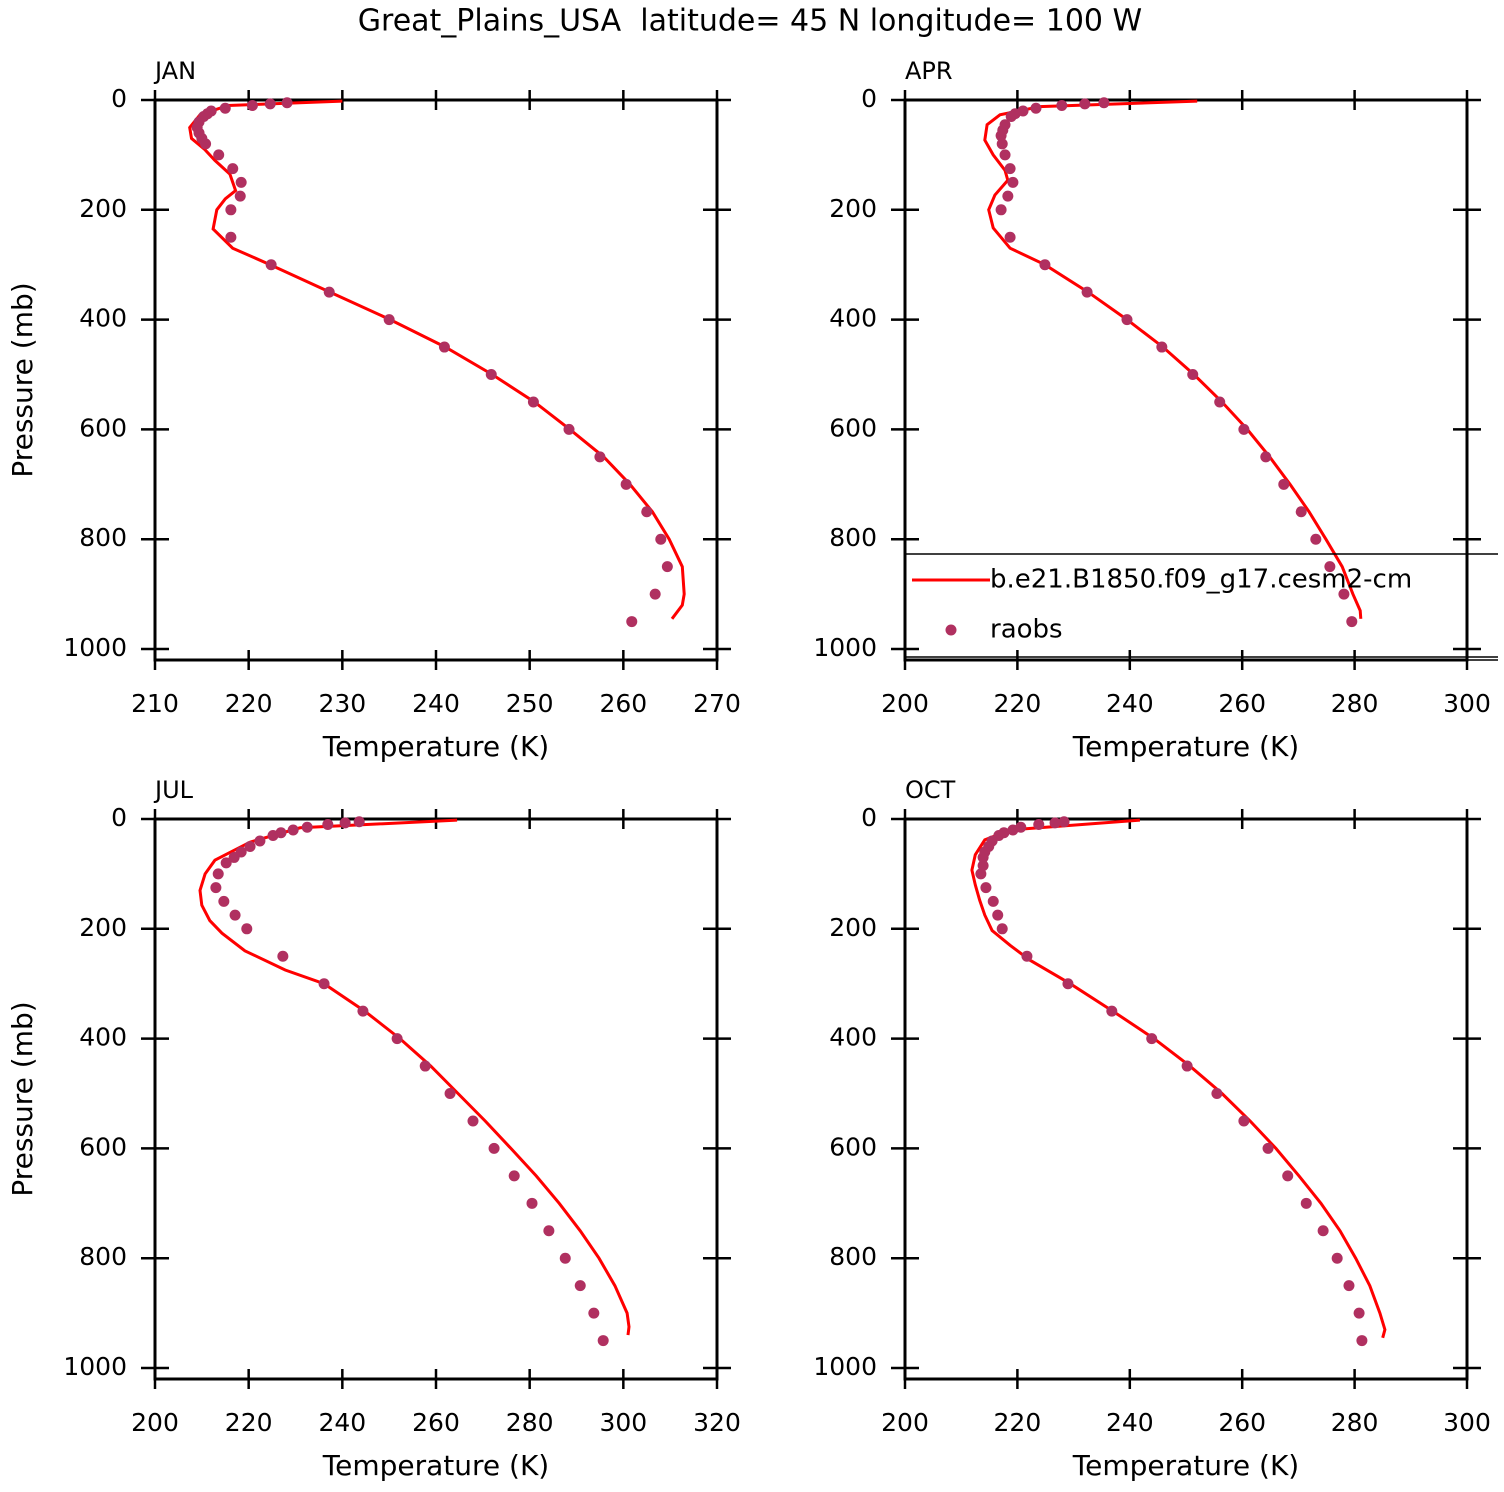 This screenshot has height=1492, width=1504. Describe the element at coordinates (173, 790) in the screenshot. I see `panel-title: JUL` at that location.